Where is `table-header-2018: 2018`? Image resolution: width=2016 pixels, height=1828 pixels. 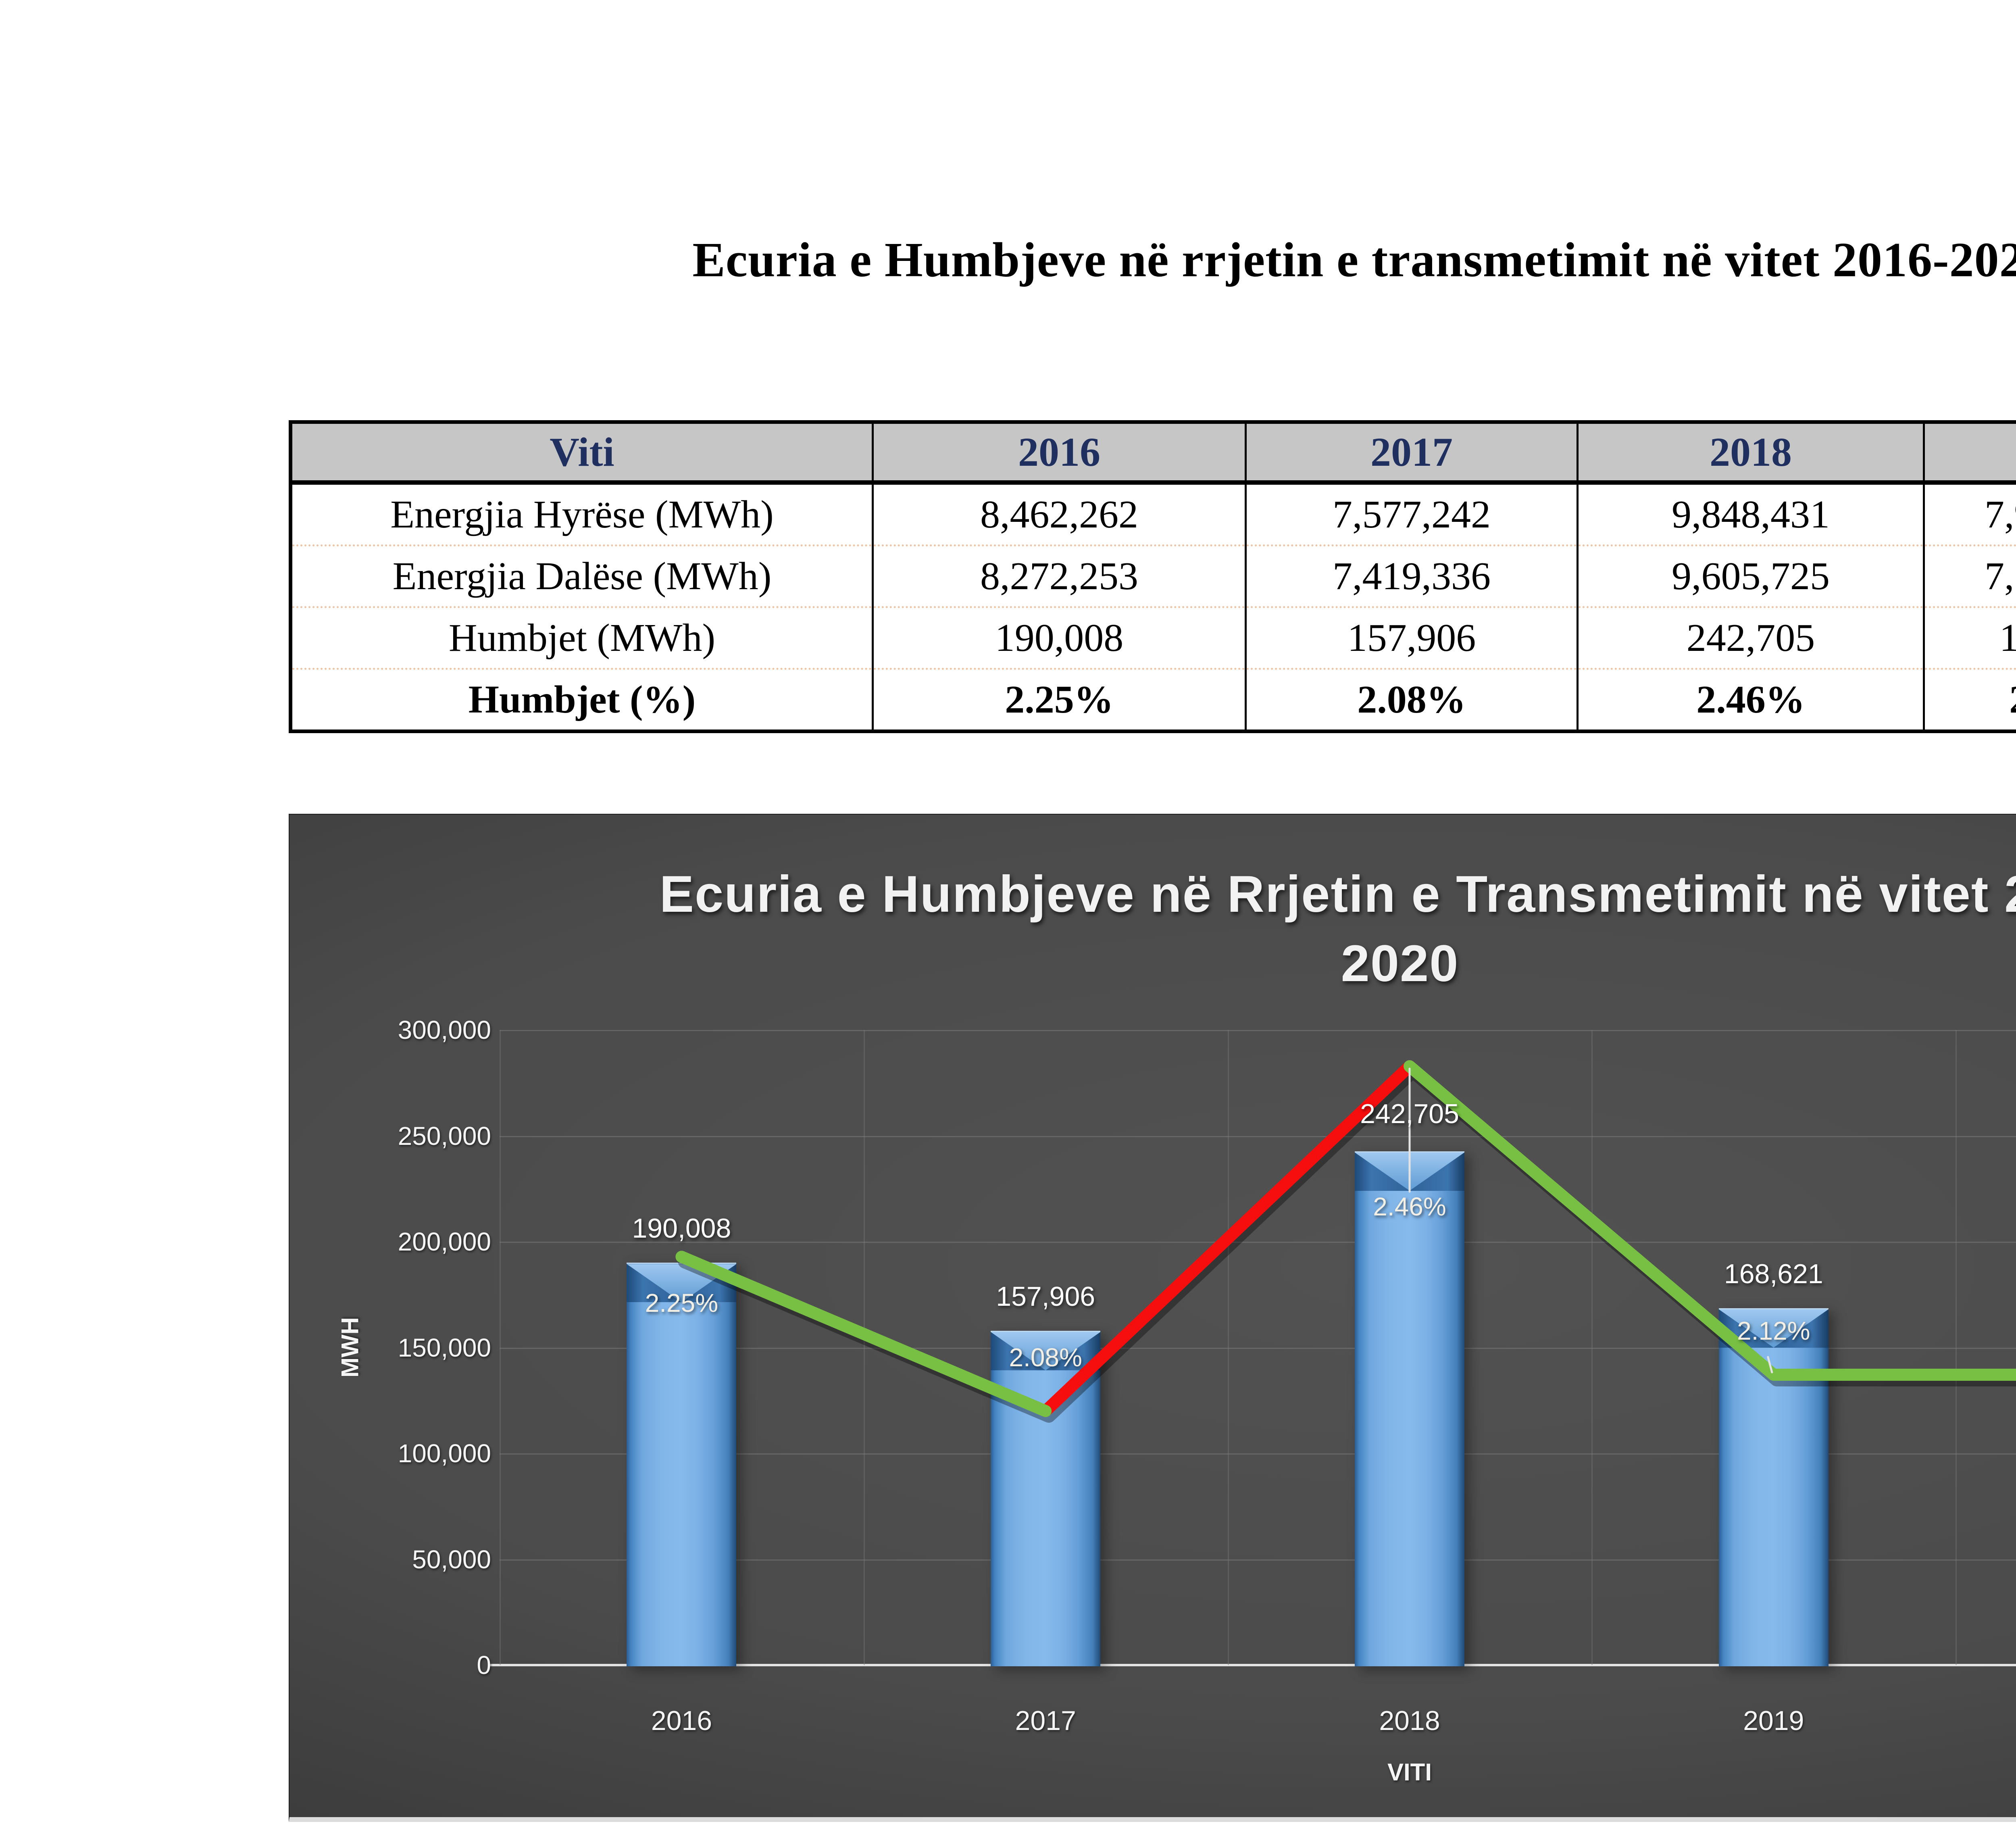
table-header-2018: 2018 is located at coordinates (1750, 453).